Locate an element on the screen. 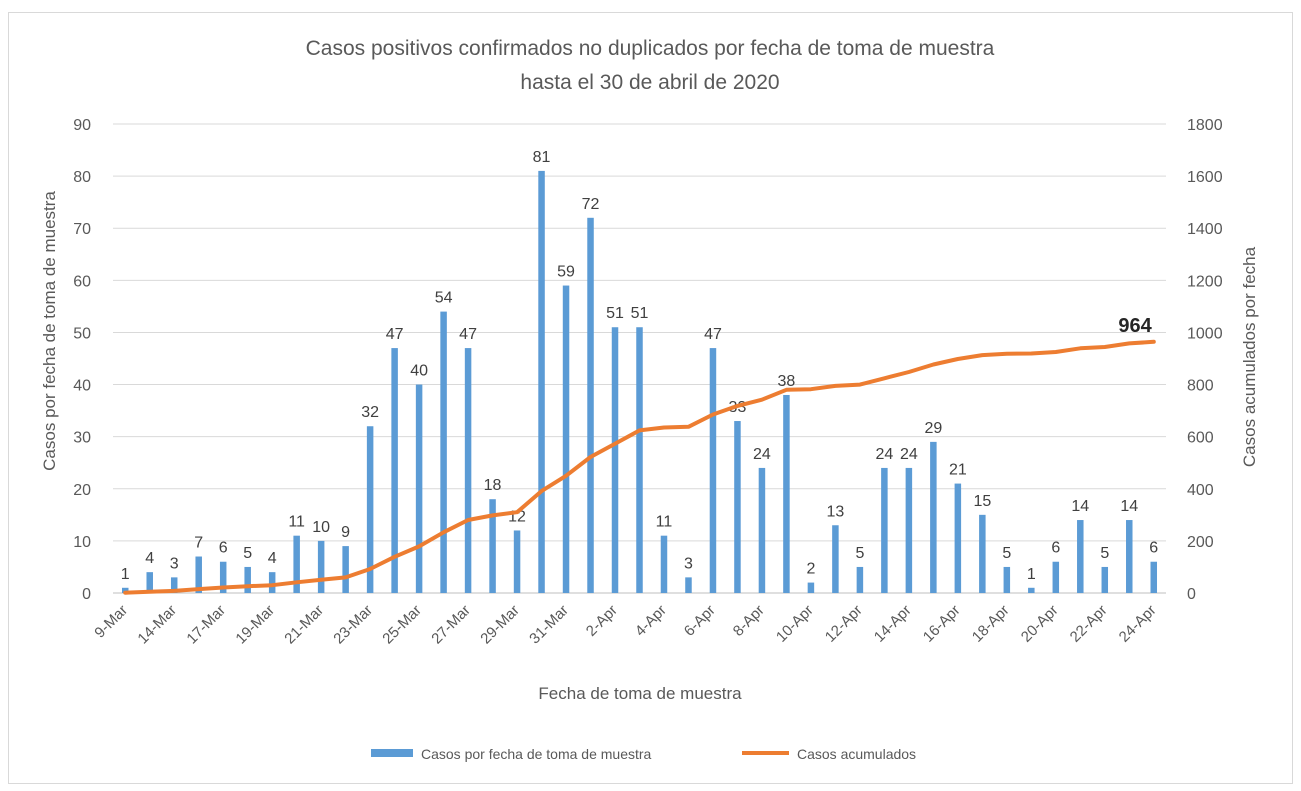  x-tick-label: 20-Apr is located at coordinates (1040, 624).